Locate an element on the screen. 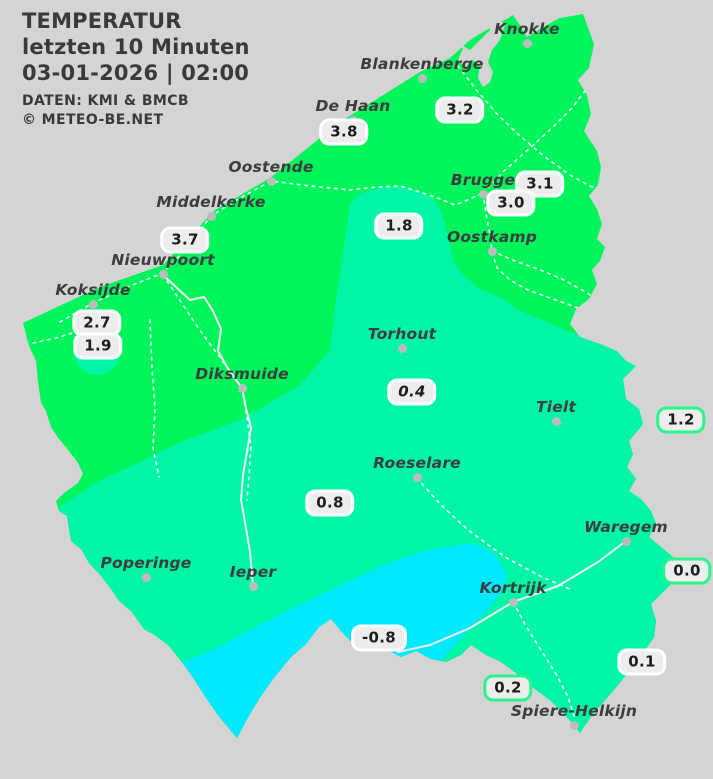 The image size is (713, 779). temp-badge: 1.9 is located at coordinates (98, 346).